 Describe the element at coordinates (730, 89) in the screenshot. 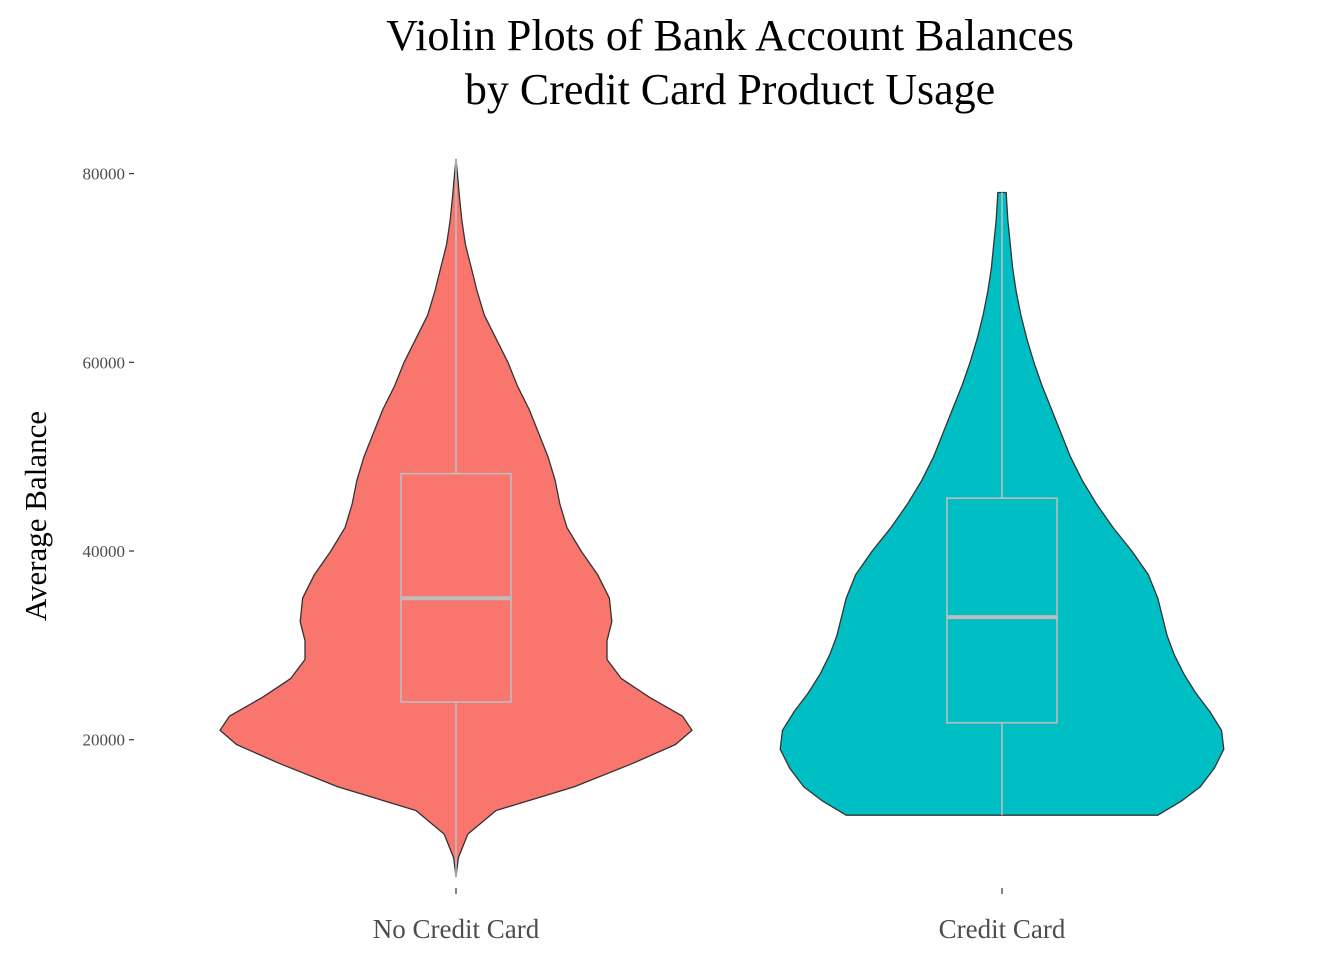

I see `chart-title-line-2: by Credit Card Product Usage` at that location.